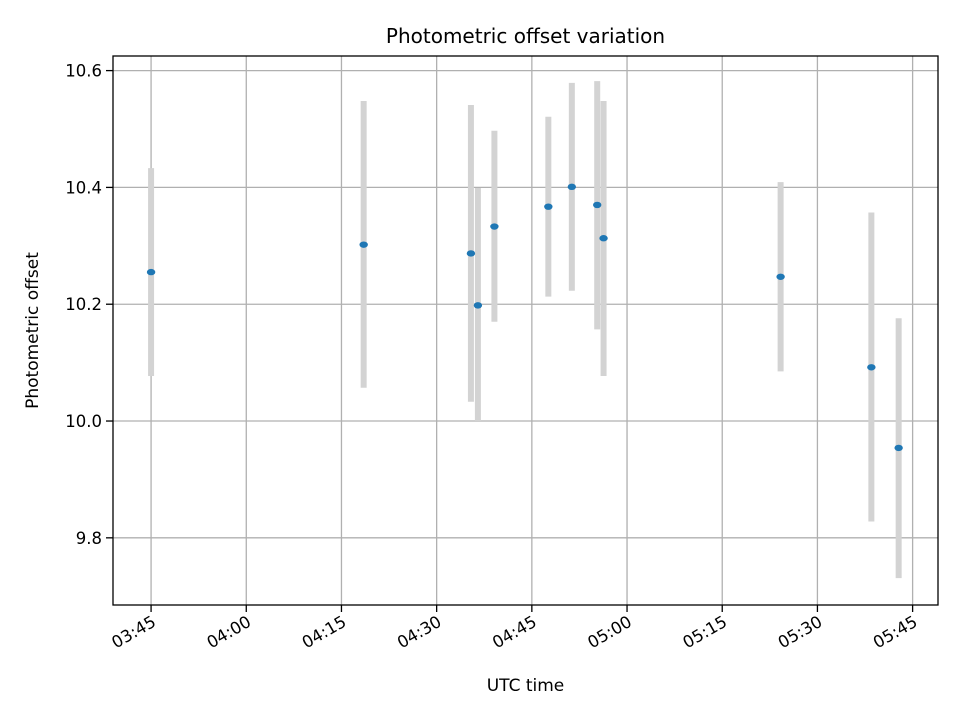  What do you see at coordinates (800, 632) in the screenshot?
I see `x-tick-label: 05:30` at bounding box center [800, 632].